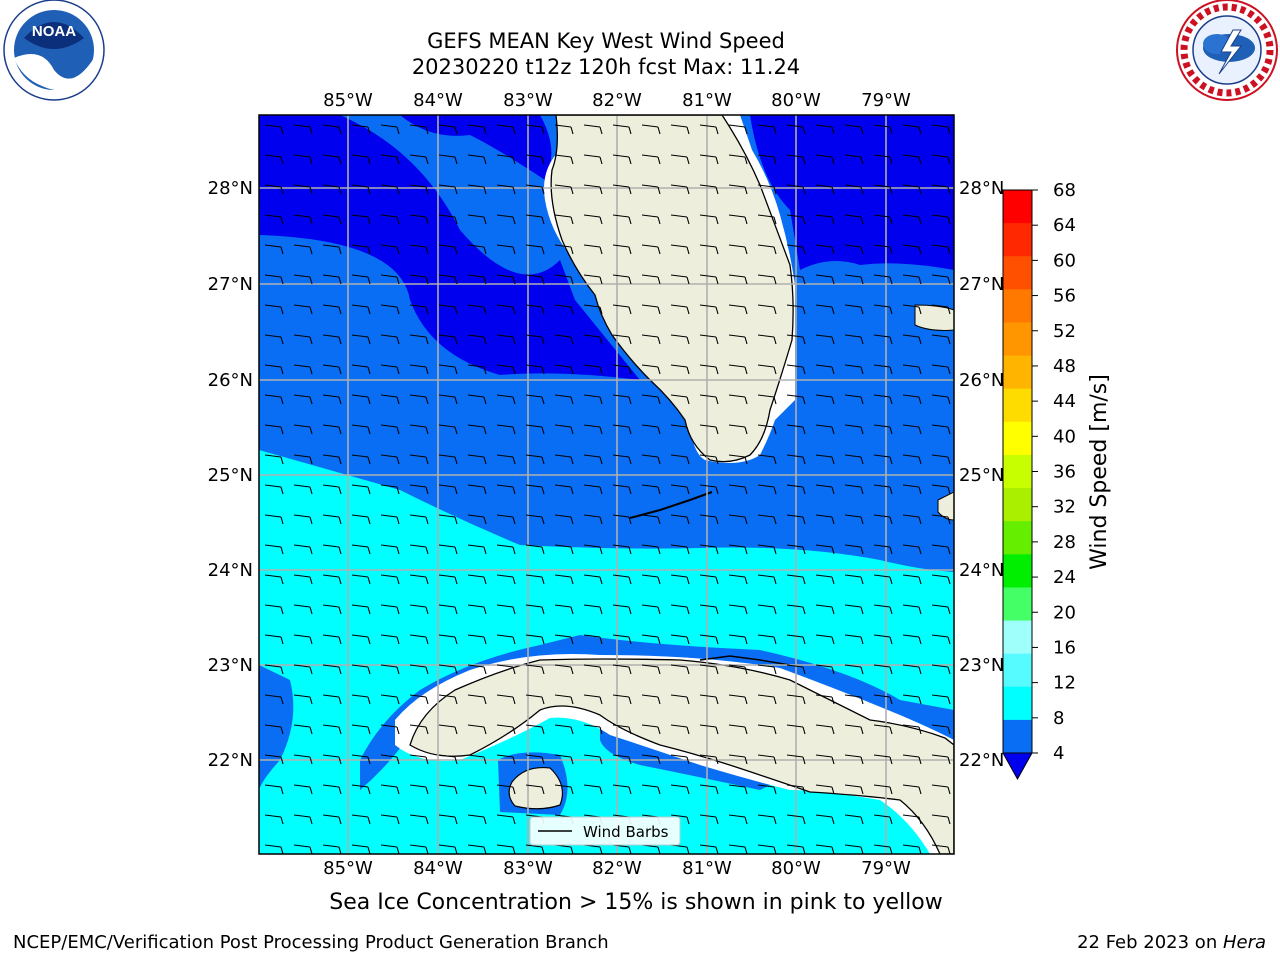  What do you see at coordinates (1227, 50) in the screenshot?
I see `nws-logo-icon` at bounding box center [1227, 50].